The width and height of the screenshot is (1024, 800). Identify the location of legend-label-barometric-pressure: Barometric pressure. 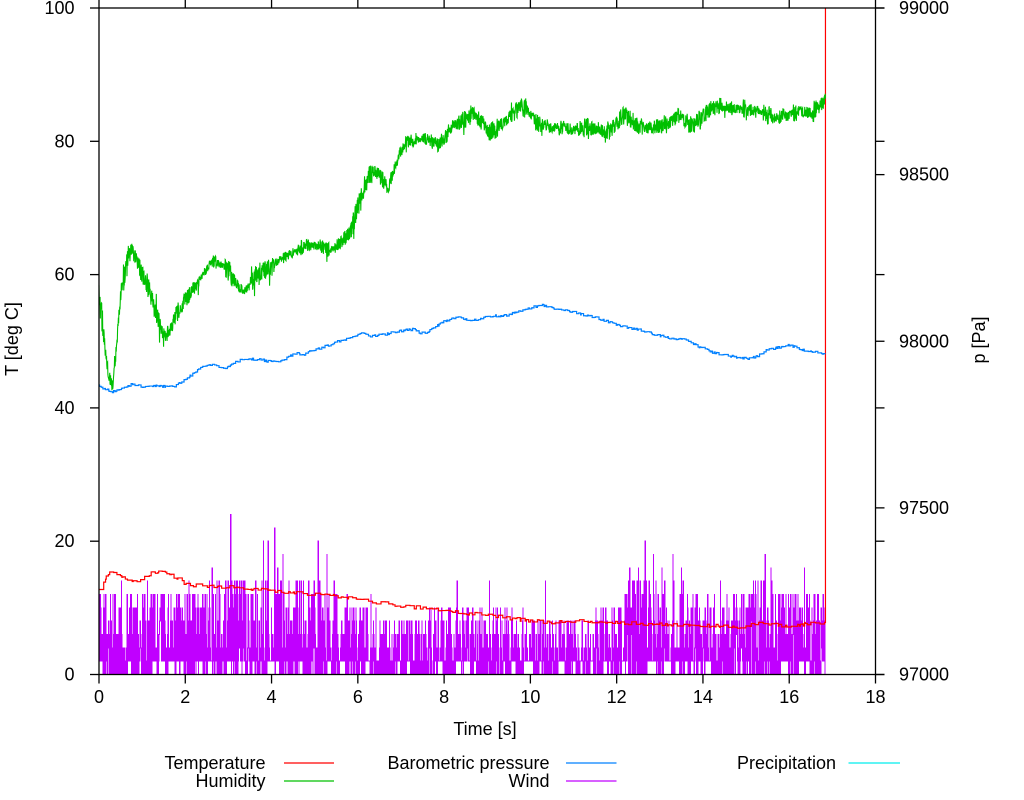
(468, 763).